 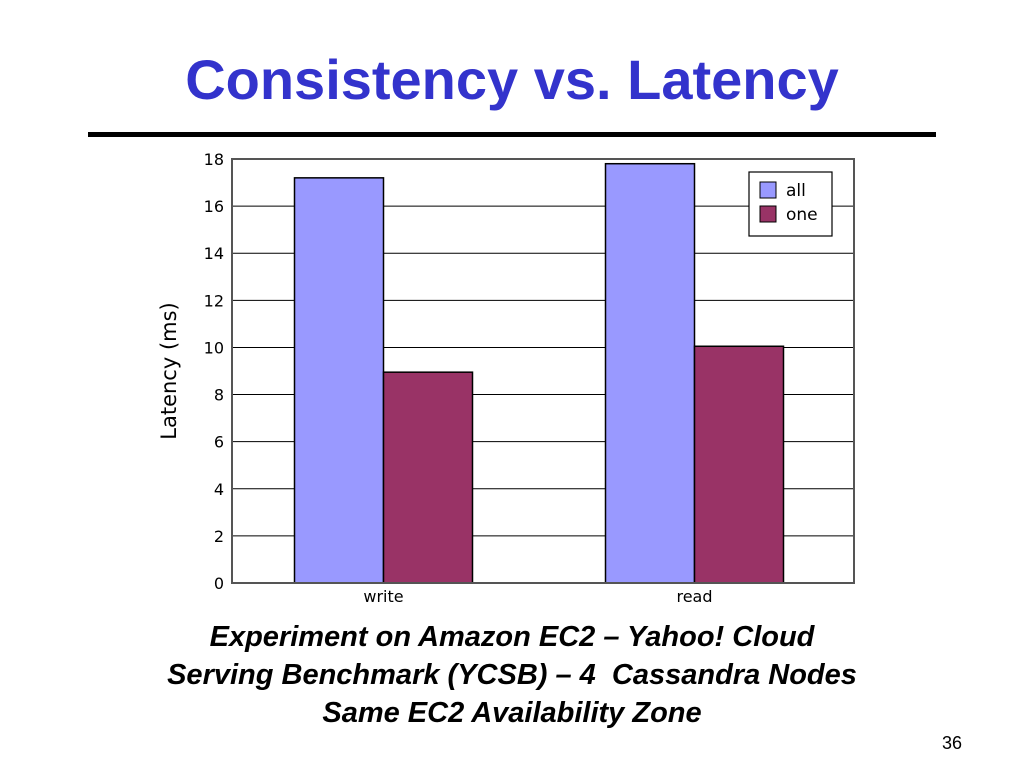 I want to click on legend-box, so click(x=790, y=204).